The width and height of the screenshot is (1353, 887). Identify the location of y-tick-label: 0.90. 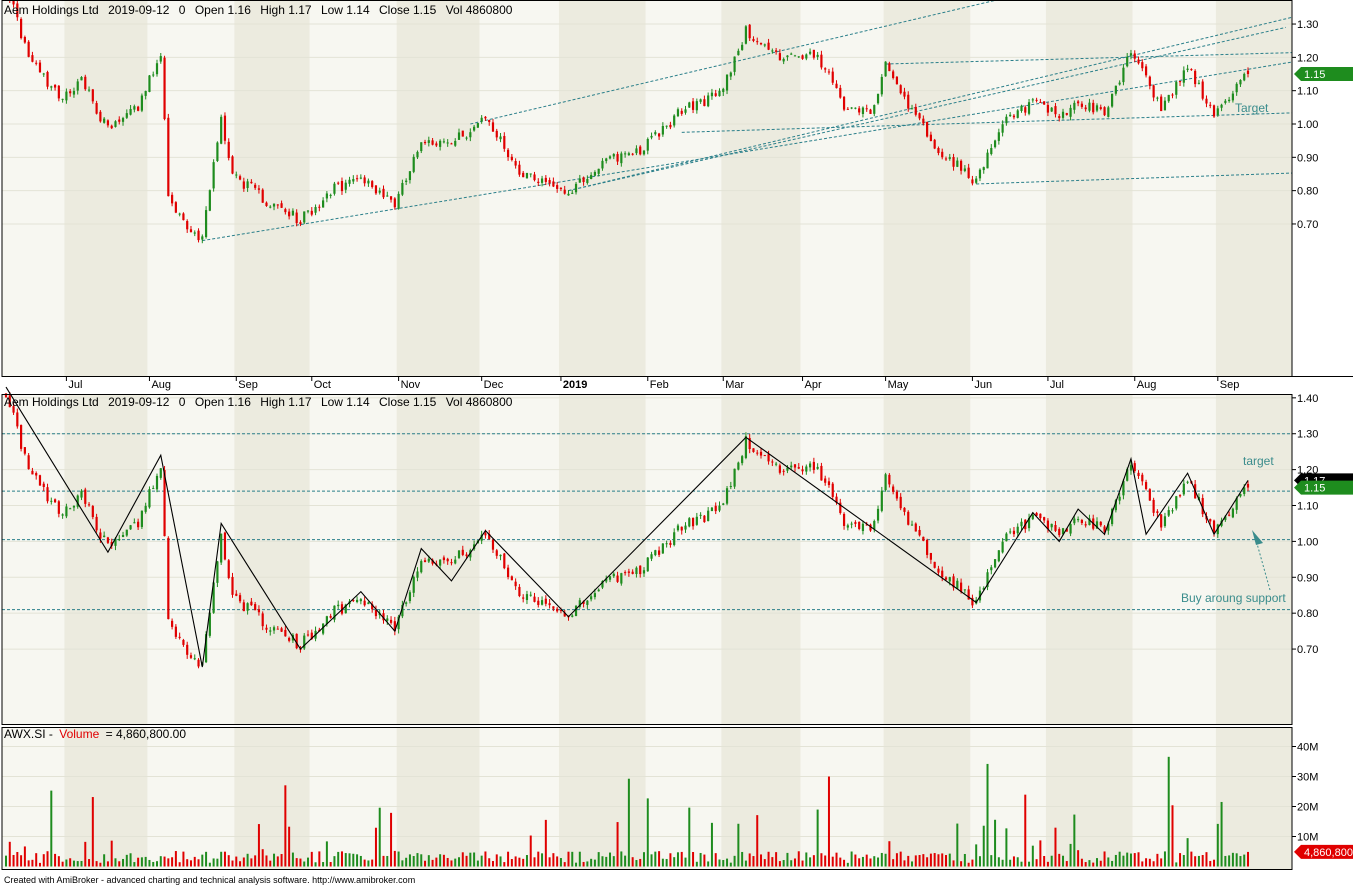
(1307, 578).